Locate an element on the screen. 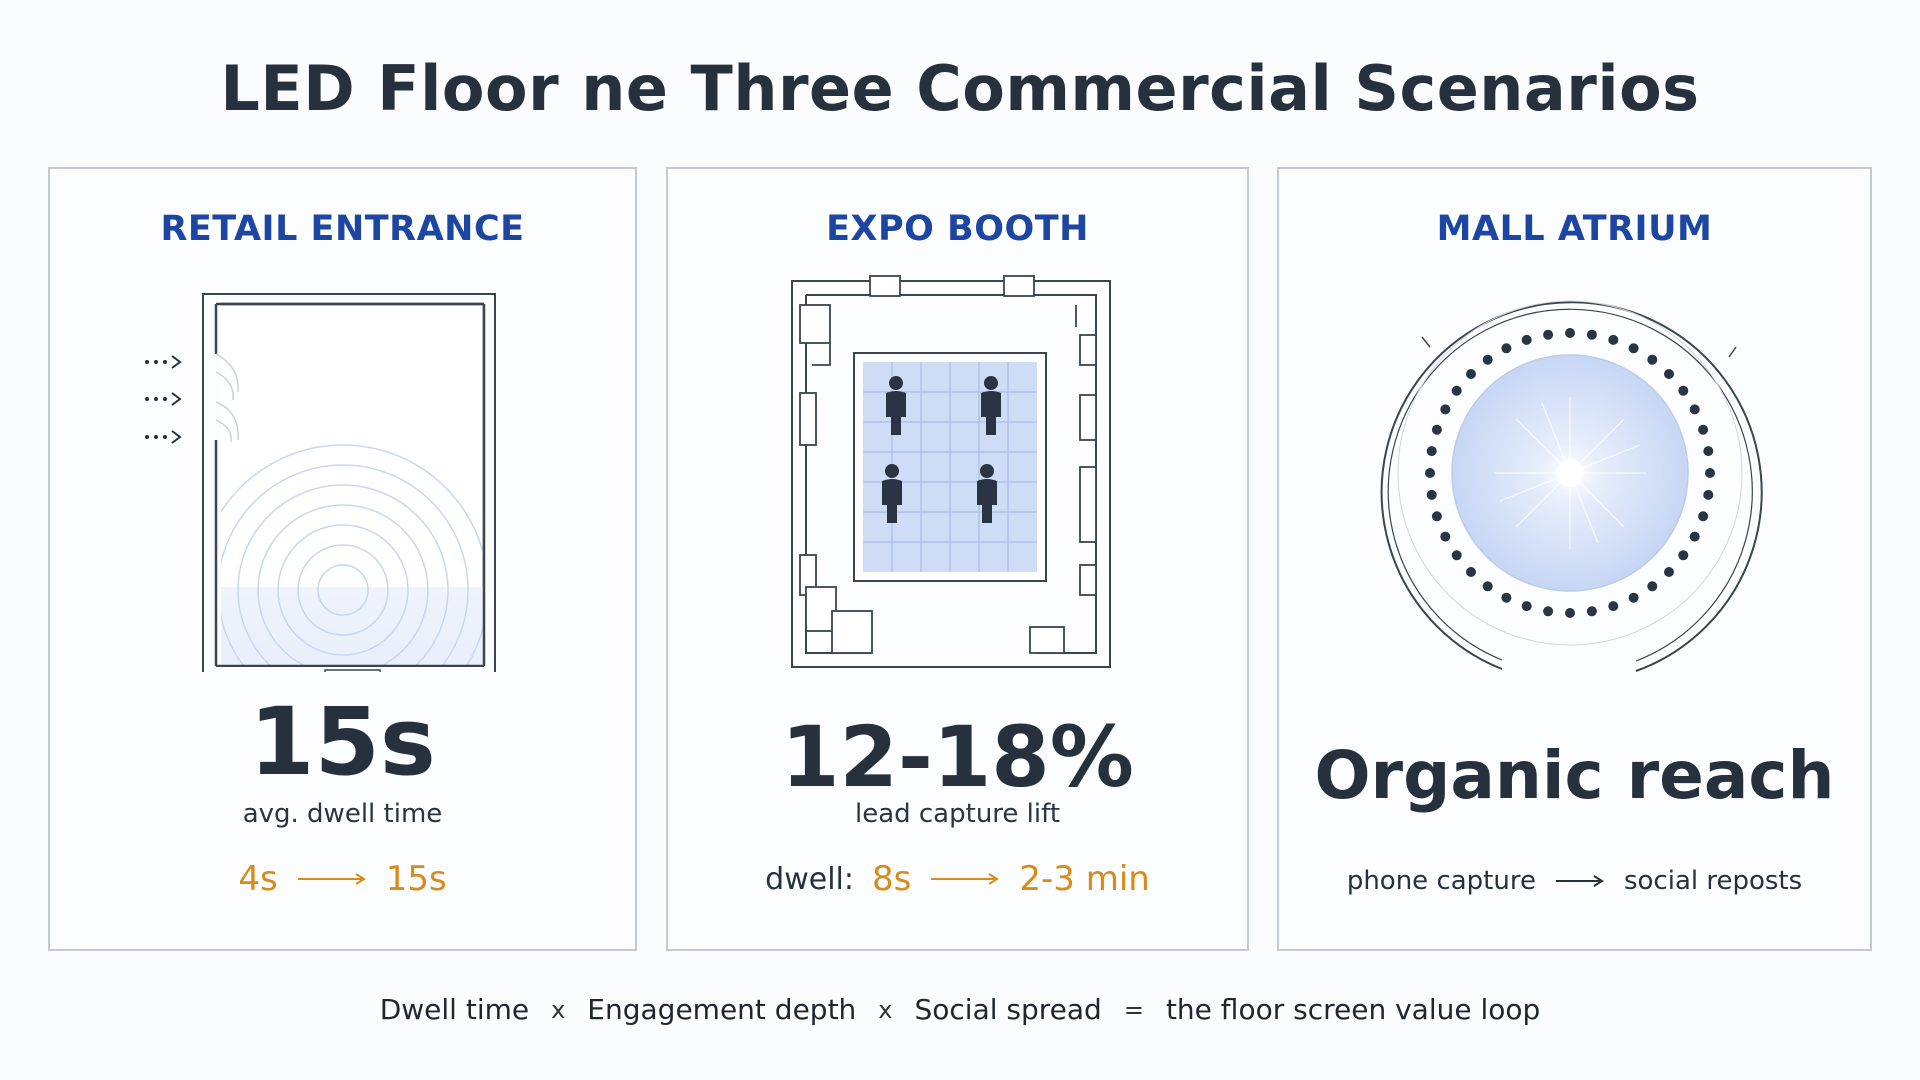 The height and width of the screenshot is (1080, 1920). term-engagement-depth: Engagement depth is located at coordinates (722, 1009).